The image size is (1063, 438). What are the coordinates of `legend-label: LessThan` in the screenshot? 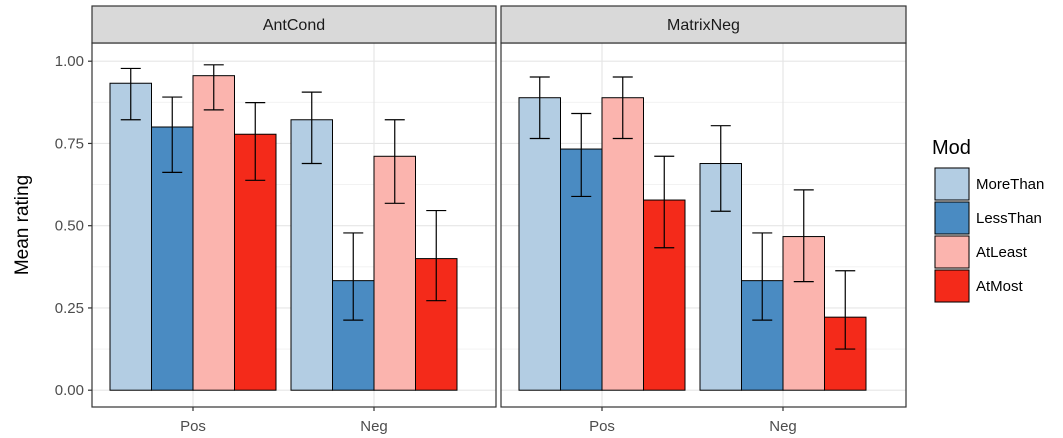 It's located at (1009, 218).